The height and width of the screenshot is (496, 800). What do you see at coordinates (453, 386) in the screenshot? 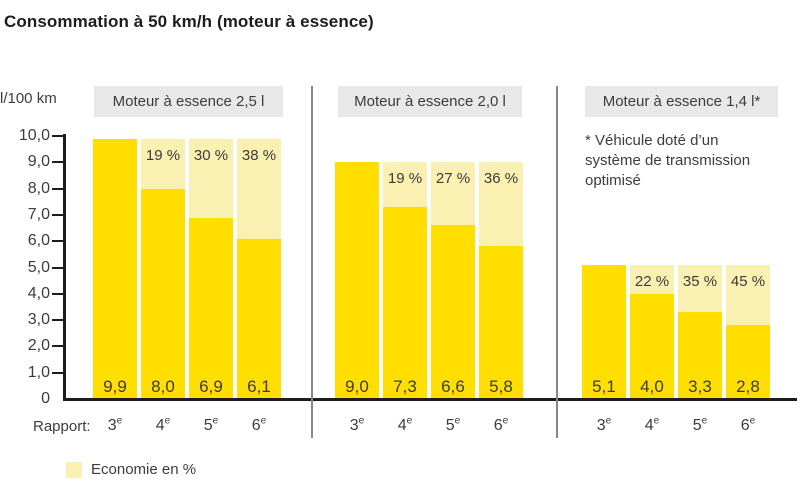
I see `bar-value-label: 6,6` at bounding box center [453, 386].